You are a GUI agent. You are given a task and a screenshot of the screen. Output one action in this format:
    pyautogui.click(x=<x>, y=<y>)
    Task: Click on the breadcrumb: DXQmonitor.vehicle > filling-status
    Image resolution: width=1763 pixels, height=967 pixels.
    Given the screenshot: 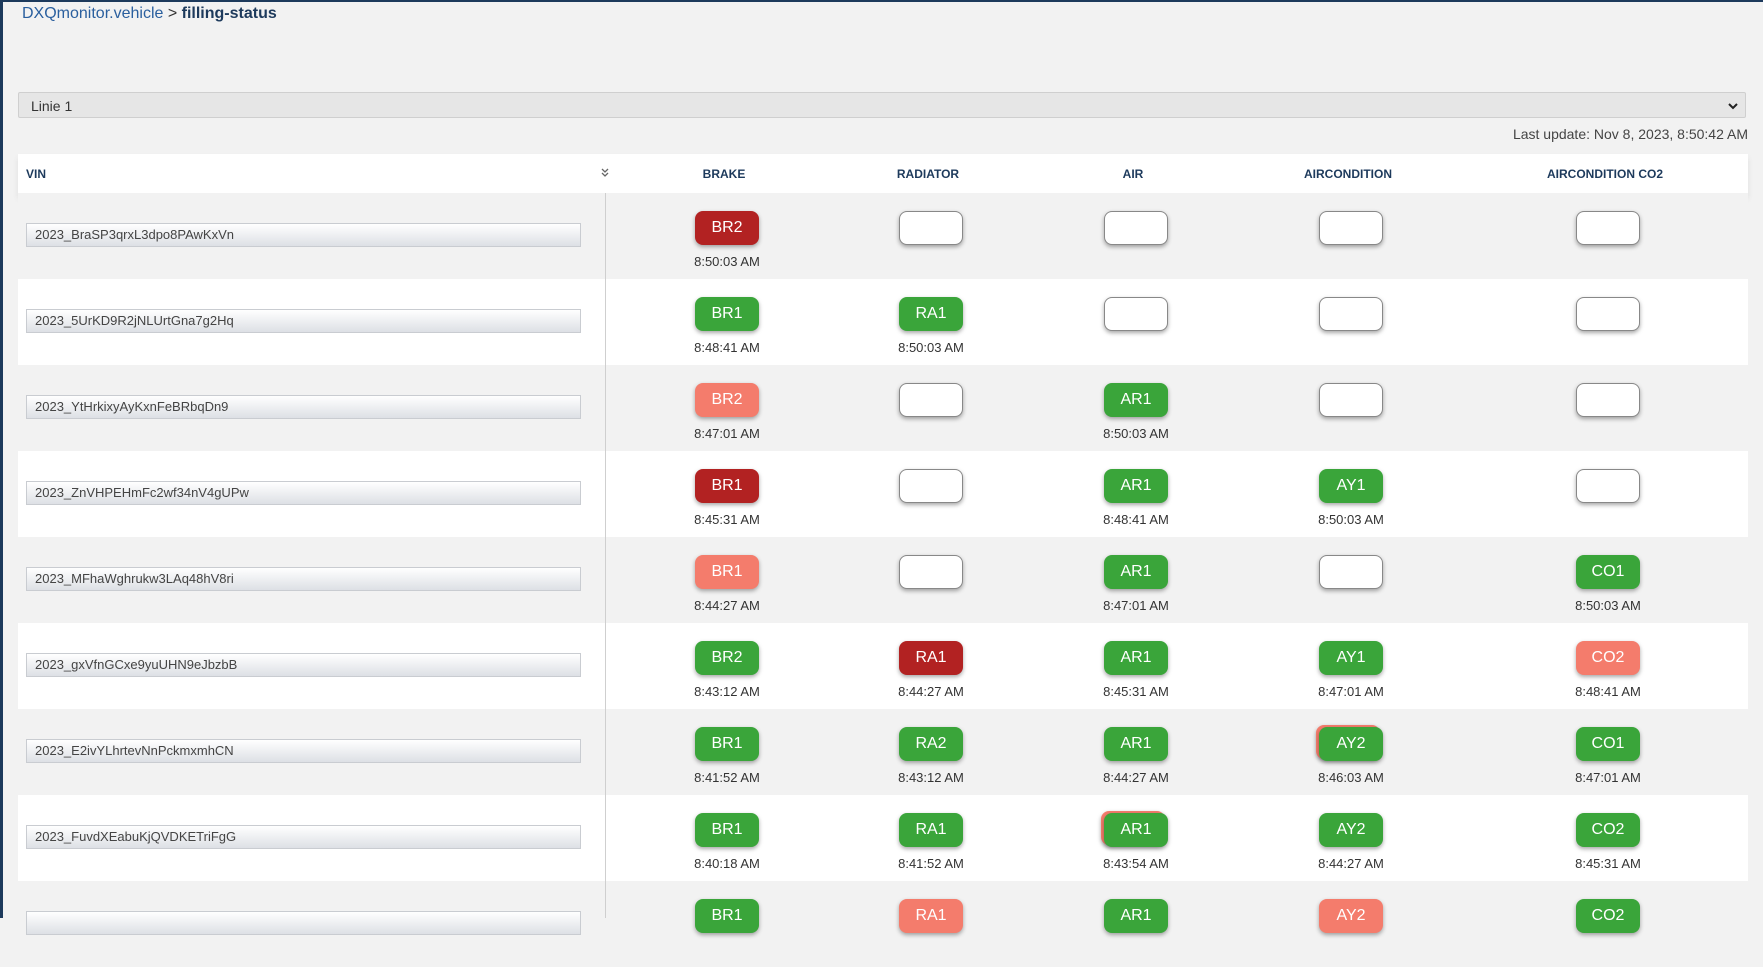 What is the action you would take?
    pyautogui.click(x=149, y=14)
    